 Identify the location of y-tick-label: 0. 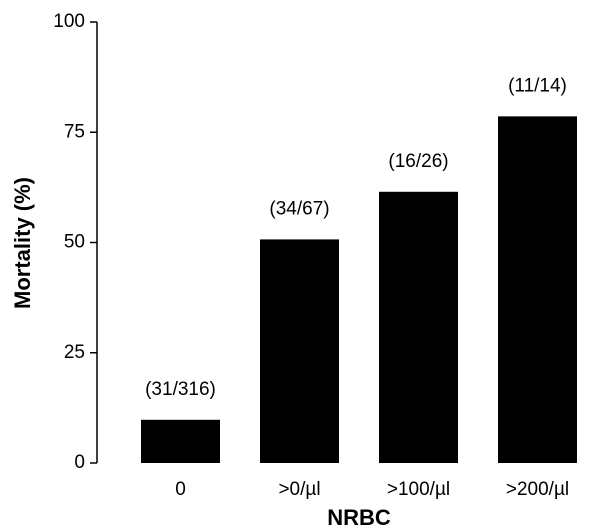
(79, 462).